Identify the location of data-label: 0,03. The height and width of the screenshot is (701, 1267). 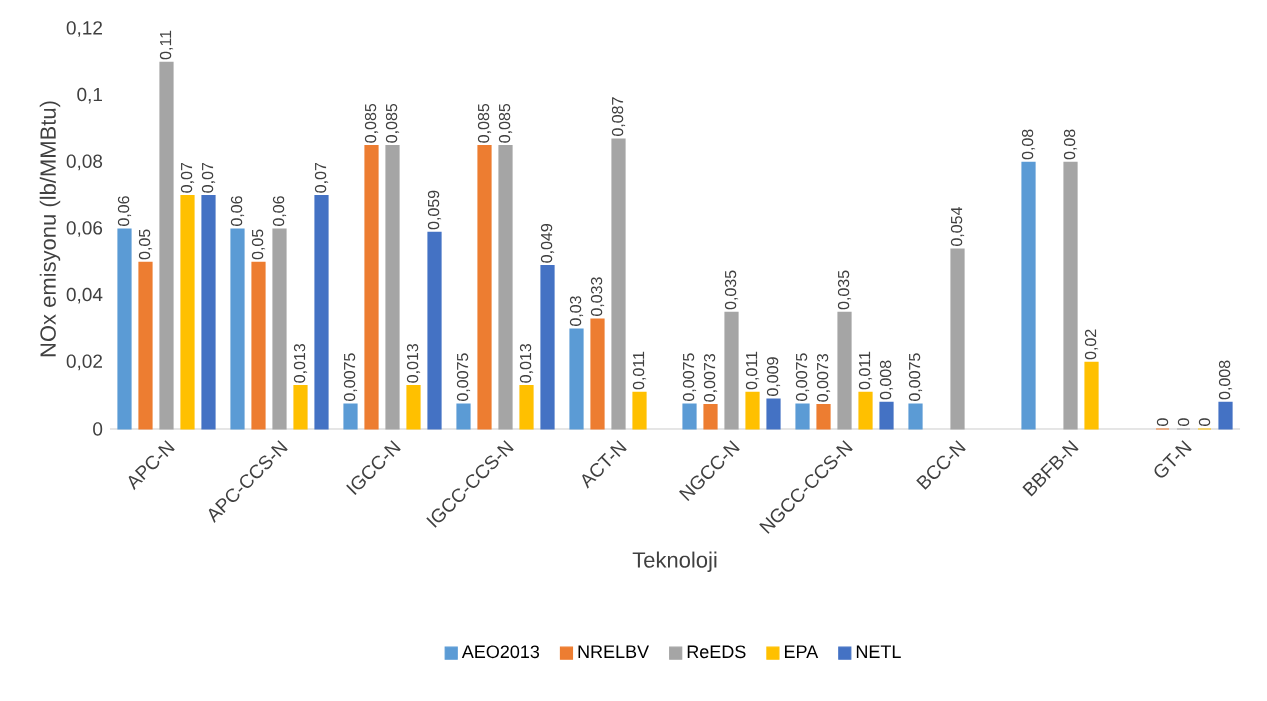
(576, 311).